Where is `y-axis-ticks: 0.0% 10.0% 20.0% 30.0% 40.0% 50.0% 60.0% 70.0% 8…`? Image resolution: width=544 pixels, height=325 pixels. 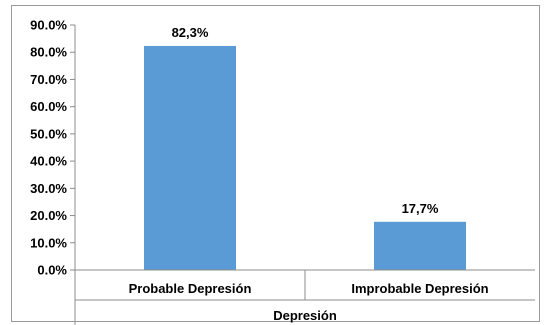
y-axis-ticks: 0.0% 10.0% 20.0% 30.0% 40.0% 50.0% 60.0% 70.0% 8… is located at coordinates (52, 148).